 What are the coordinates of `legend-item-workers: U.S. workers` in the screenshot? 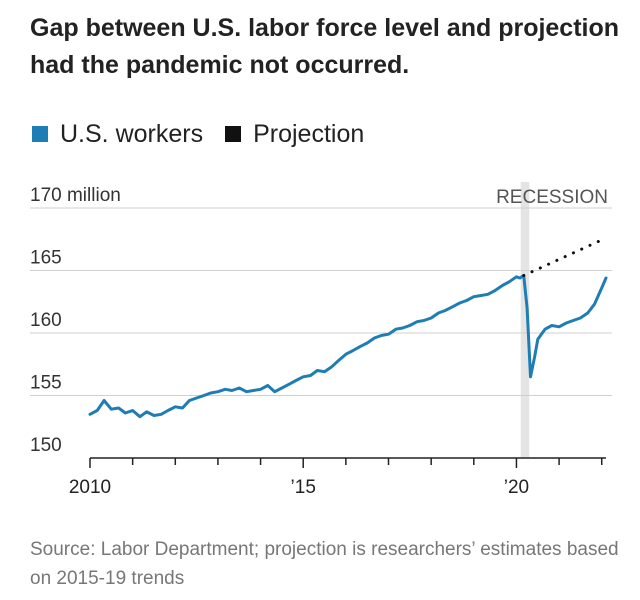 It's located at (117, 134).